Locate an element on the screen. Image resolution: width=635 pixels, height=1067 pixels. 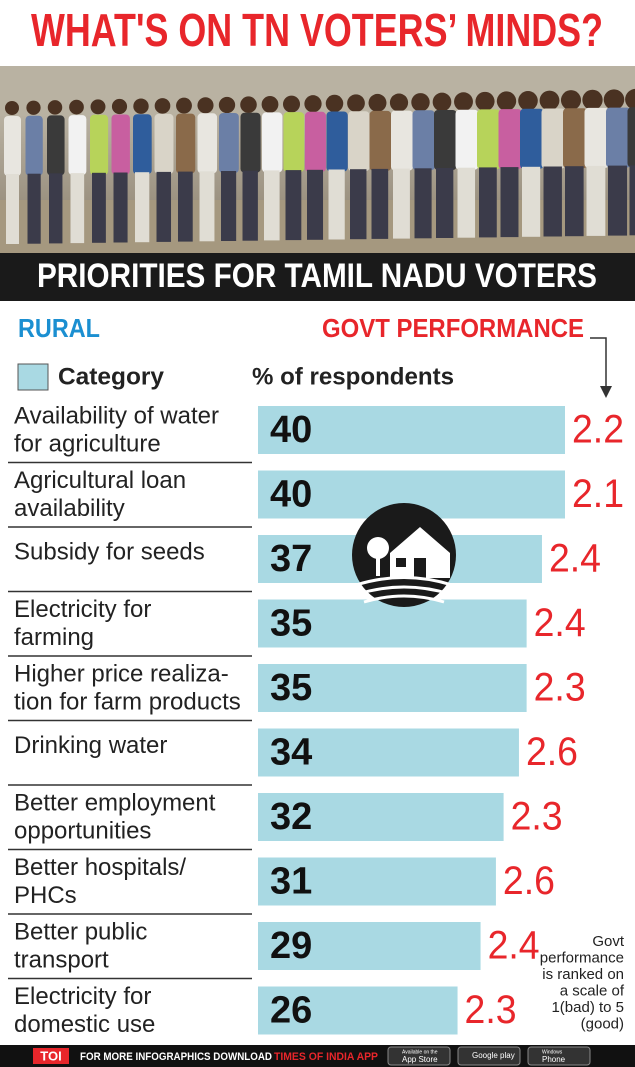
category-label: farming is located at coordinates (54, 637).